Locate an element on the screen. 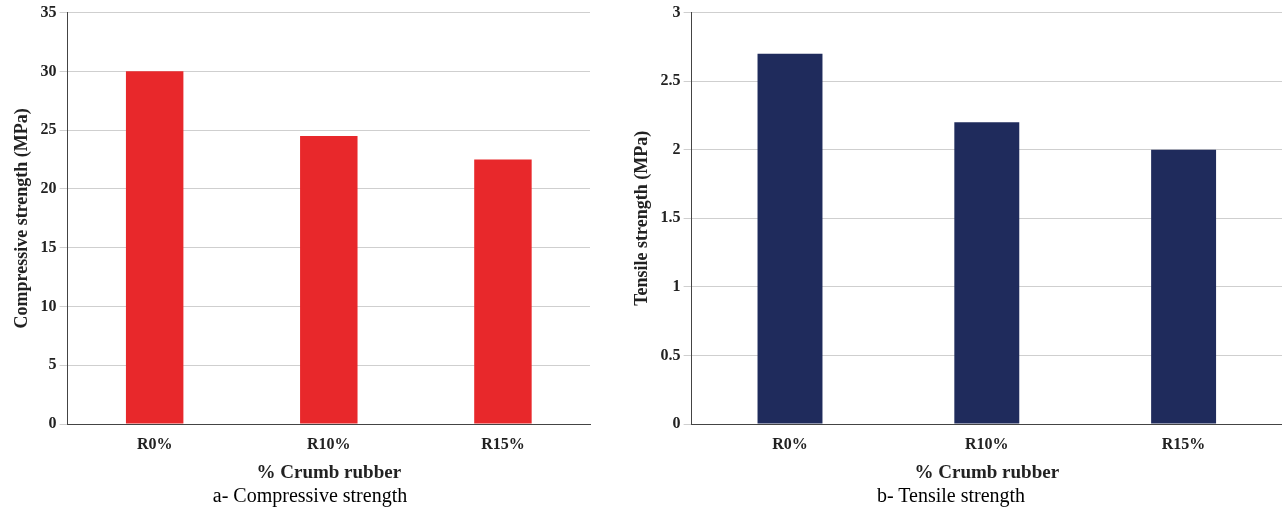 Image resolution: width=1282 pixels, height=518 pixels. text: b- Tensile strength is located at coordinates (951, 495).